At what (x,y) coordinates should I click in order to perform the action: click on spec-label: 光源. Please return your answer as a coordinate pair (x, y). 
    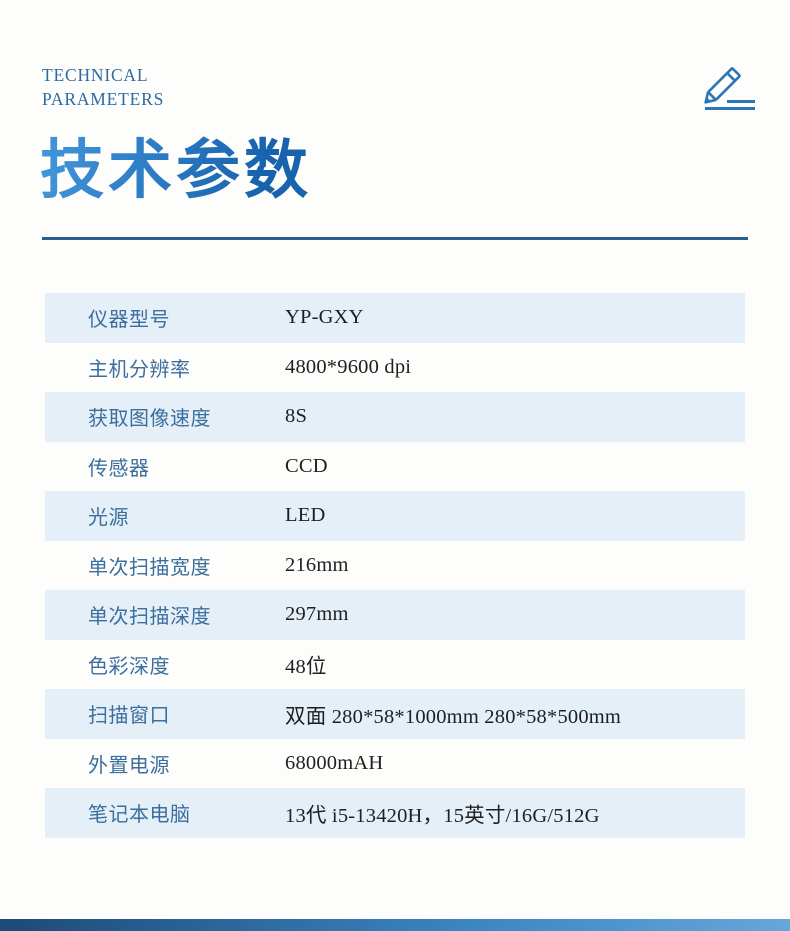
    Looking at the image, I should click on (108, 518).